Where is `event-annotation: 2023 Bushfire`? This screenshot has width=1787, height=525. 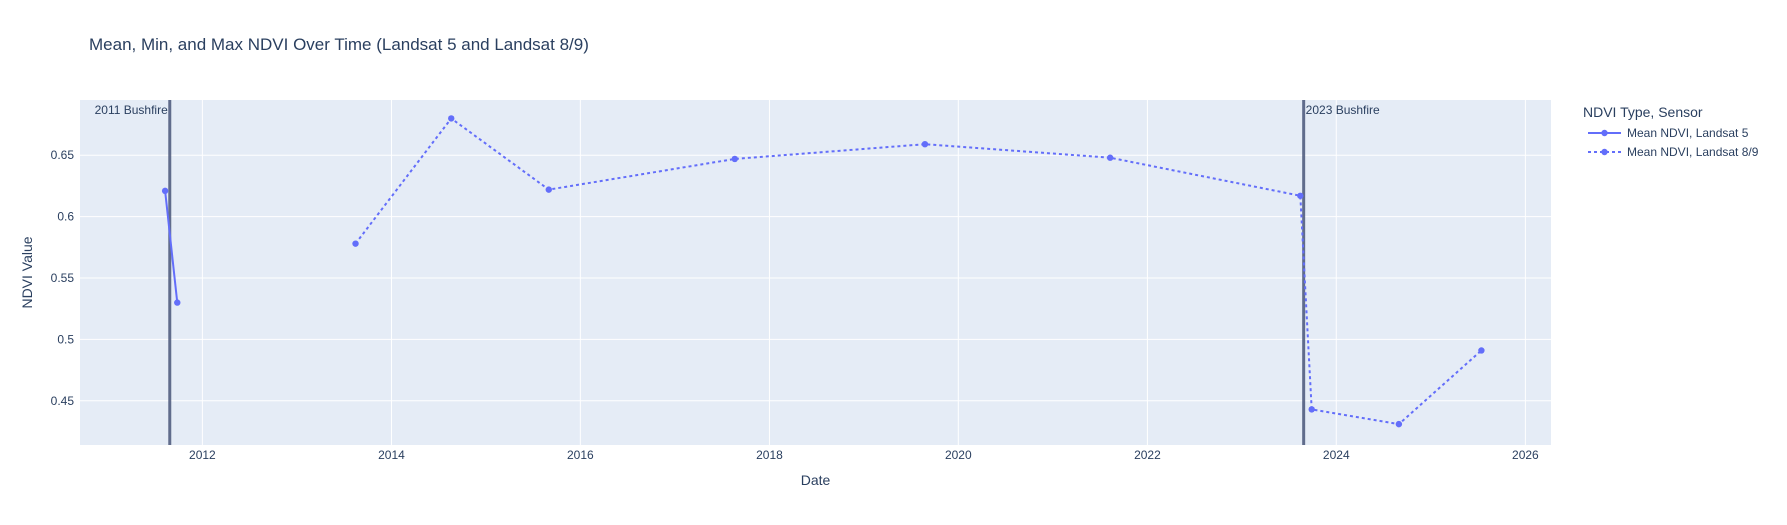 event-annotation: 2023 Bushfire is located at coordinates (1343, 110).